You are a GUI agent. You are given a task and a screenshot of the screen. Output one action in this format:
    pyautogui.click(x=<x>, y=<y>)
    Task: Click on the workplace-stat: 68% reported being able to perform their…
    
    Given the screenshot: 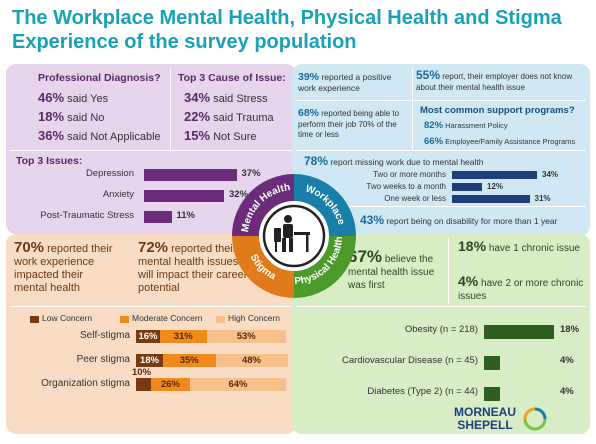 What is the action you would take?
    pyautogui.click(x=349, y=123)
    